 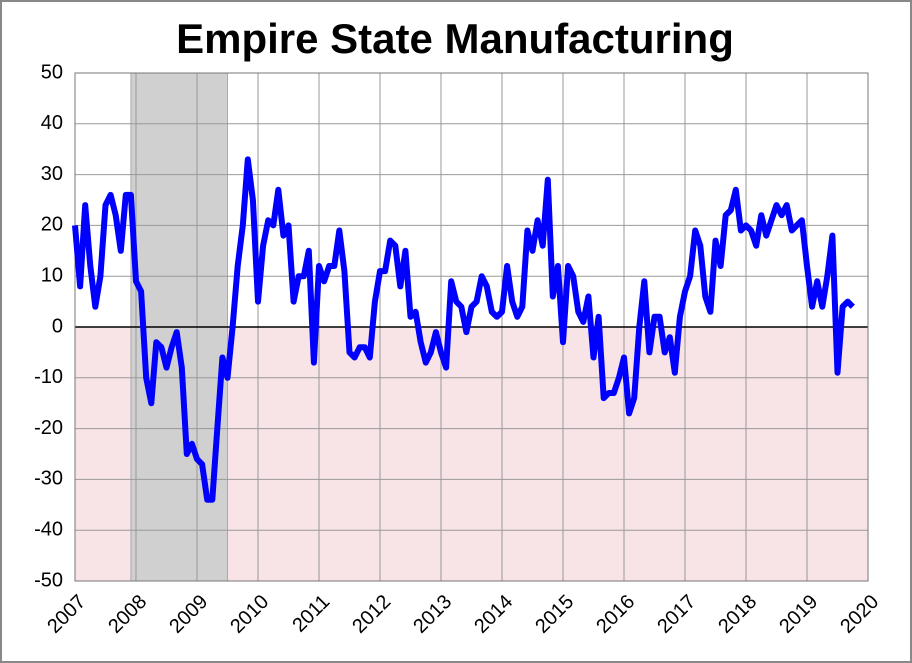 What do you see at coordinates (455, 38) in the screenshot?
I see `chart-title: Empire State Manufacturing` at bounding box center [455, 38].